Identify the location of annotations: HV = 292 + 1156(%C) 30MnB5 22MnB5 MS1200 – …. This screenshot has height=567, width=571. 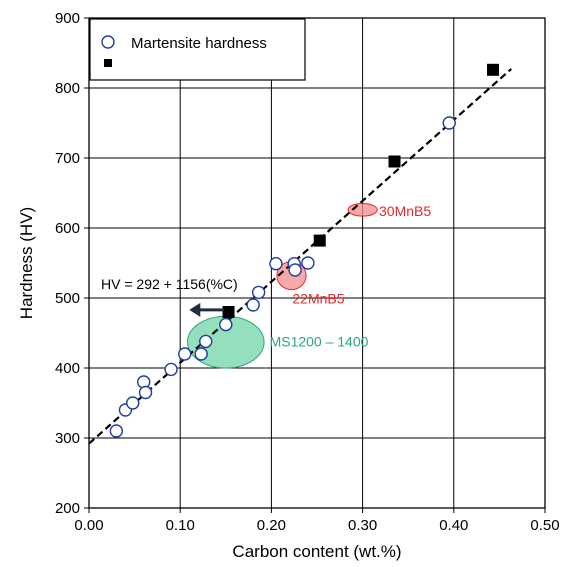
(266, 276).